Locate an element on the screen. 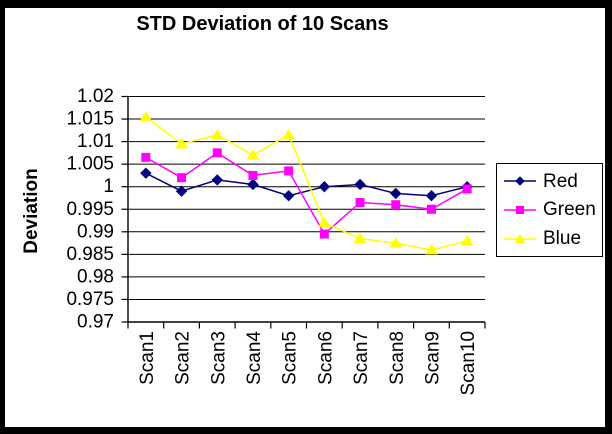  x-tick-label: Scan2 is located at coordinates (183, 358).